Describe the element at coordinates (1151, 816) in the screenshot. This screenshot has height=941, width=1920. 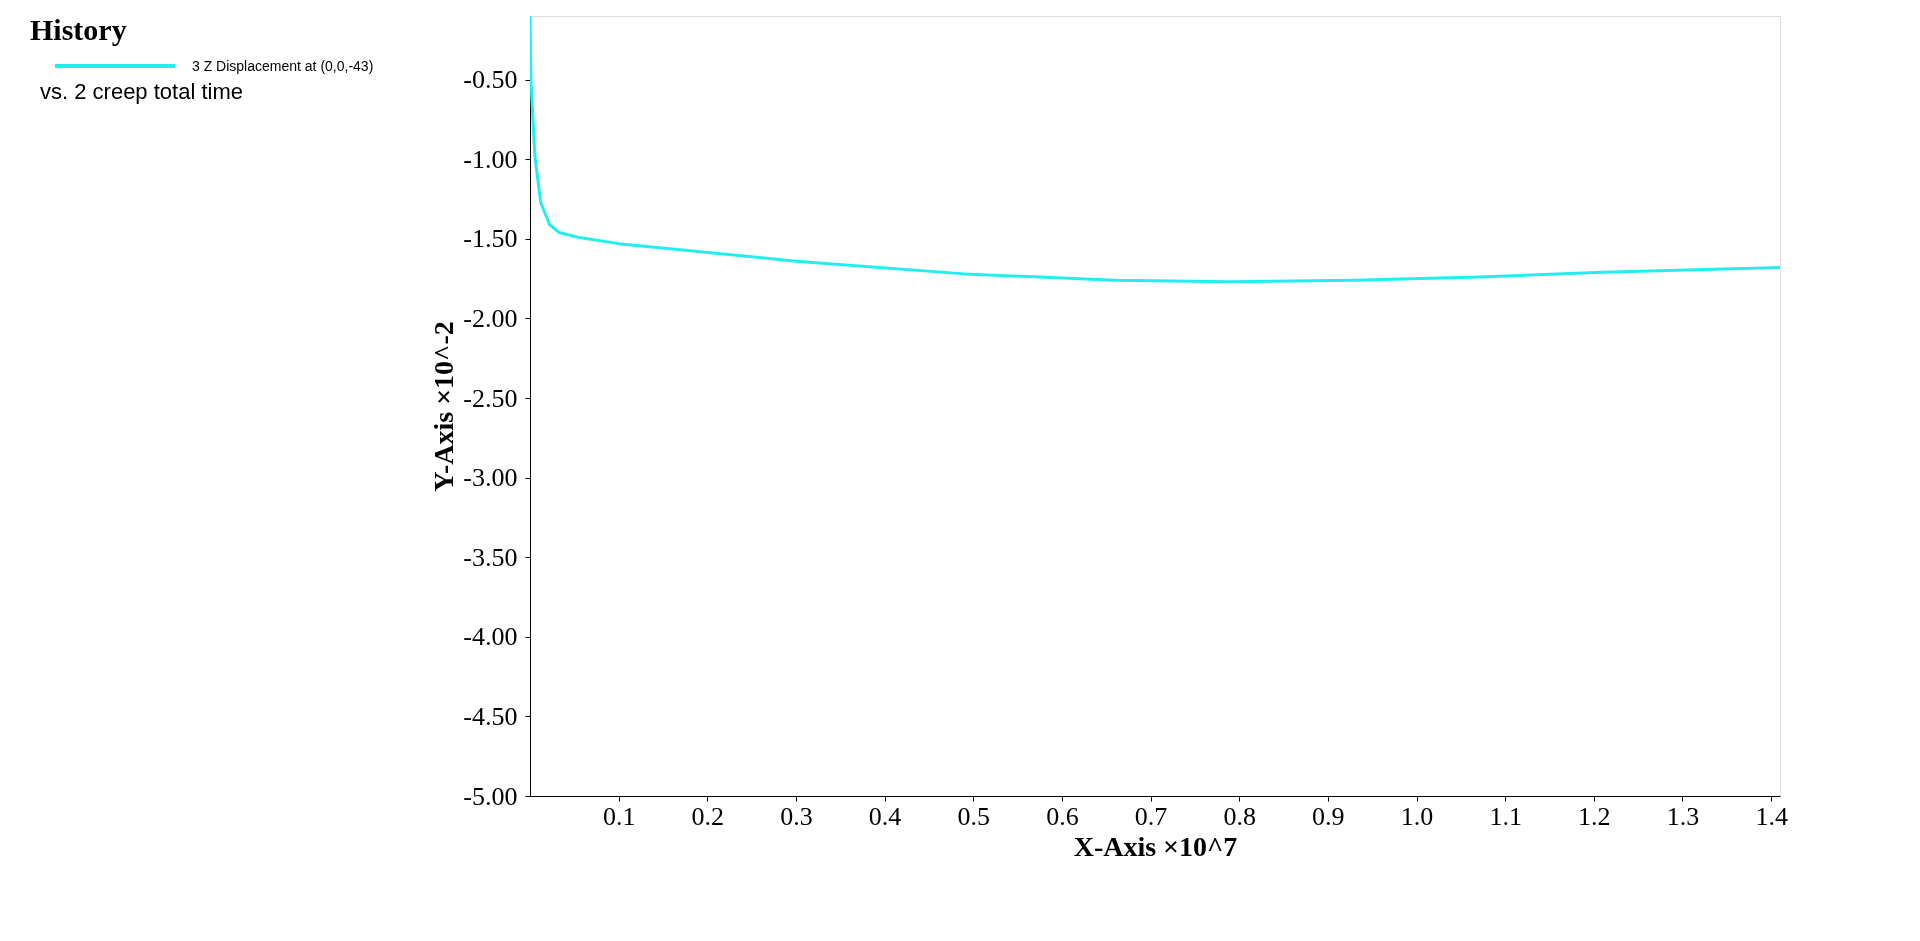
I see `x-tick-label: 0.7` at that location.